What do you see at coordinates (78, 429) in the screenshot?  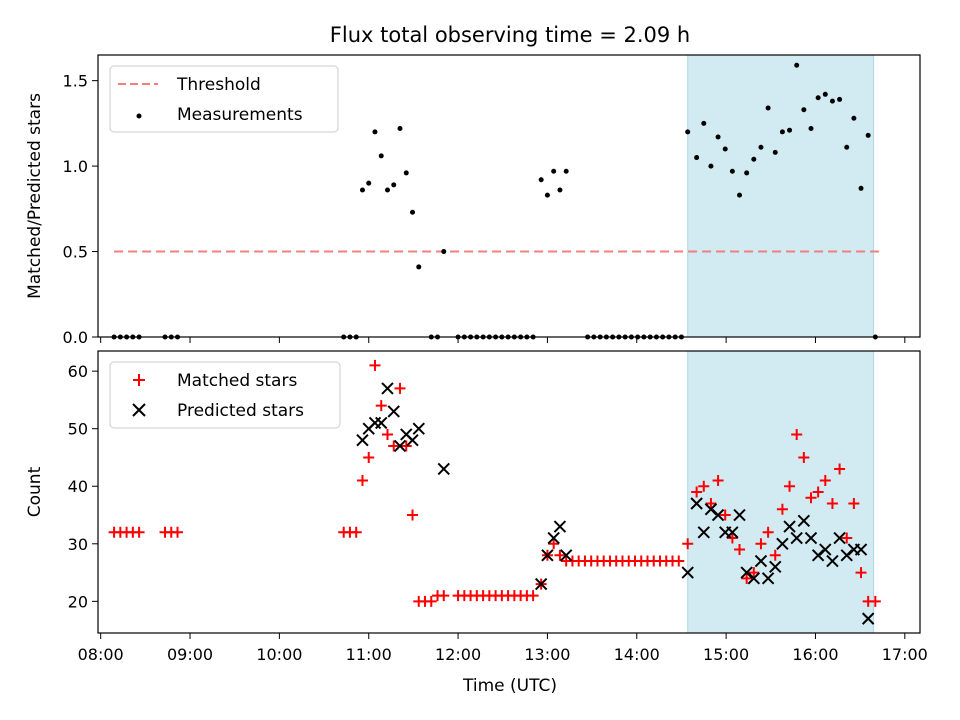 I see `y-tick-label: 50` at bounding box center [78, 429].